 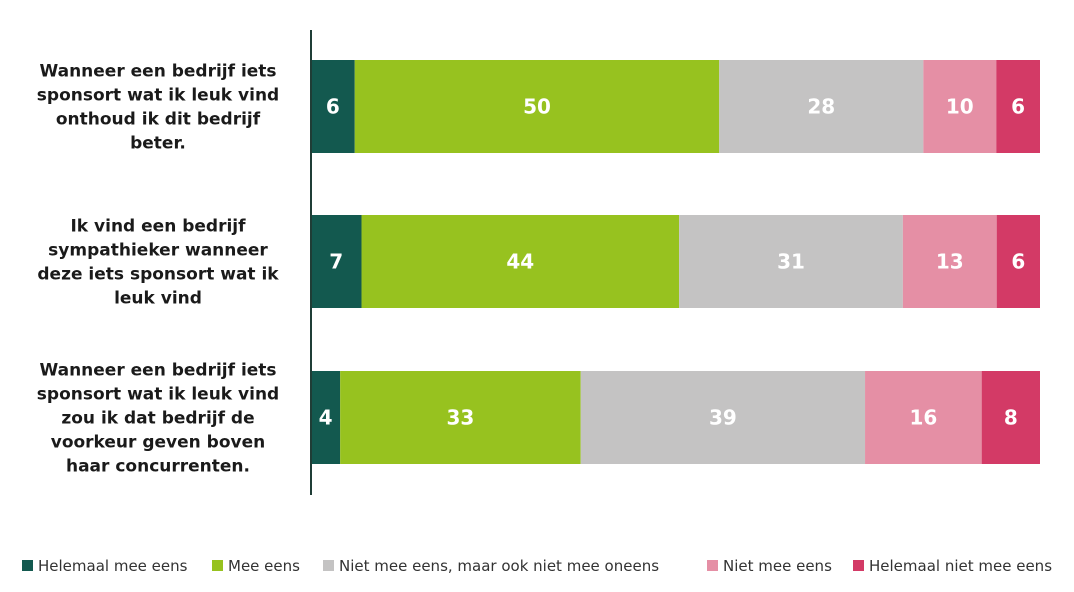 I want to click on data-label: 10, so click(x=960, y=107).